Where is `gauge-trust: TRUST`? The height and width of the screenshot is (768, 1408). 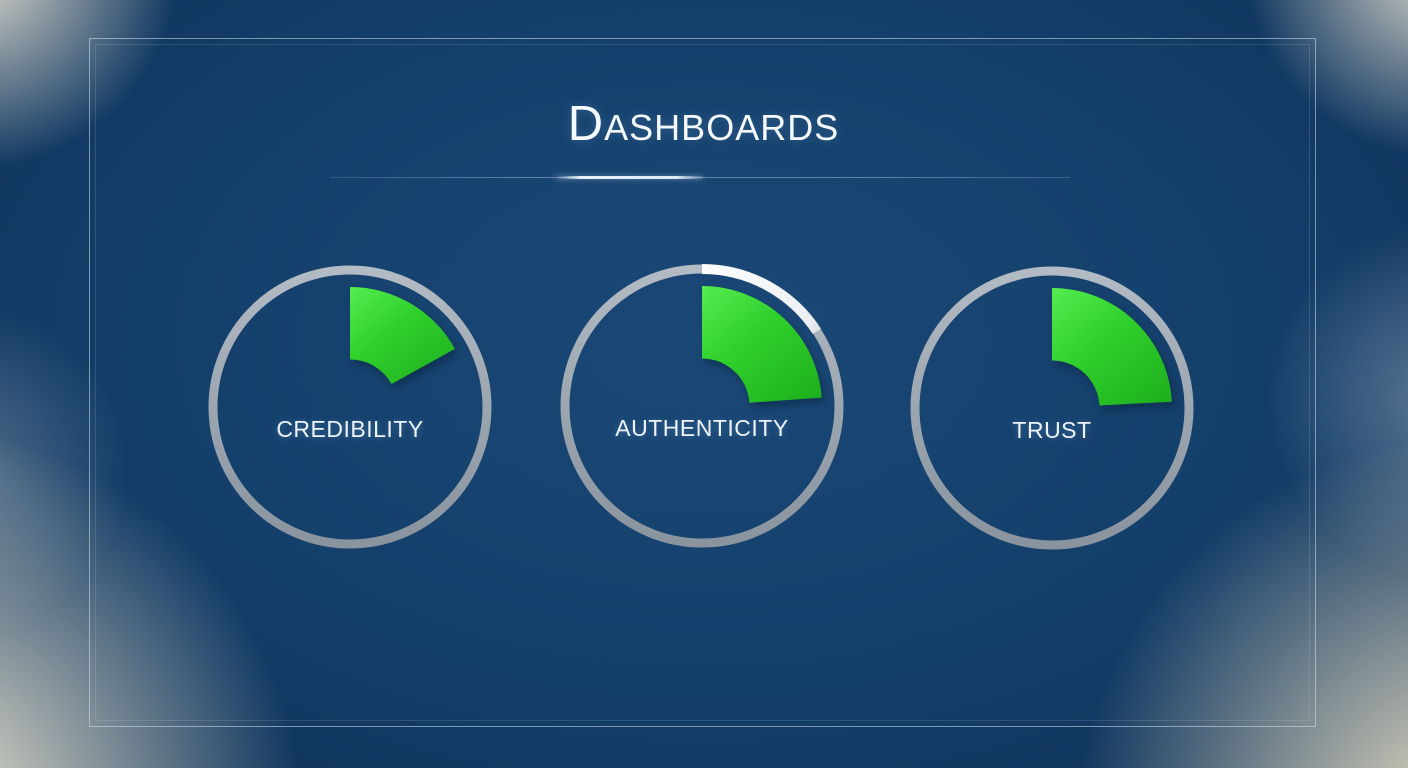
gauge-trust: TRUST is located at coordinates (1052, 408).